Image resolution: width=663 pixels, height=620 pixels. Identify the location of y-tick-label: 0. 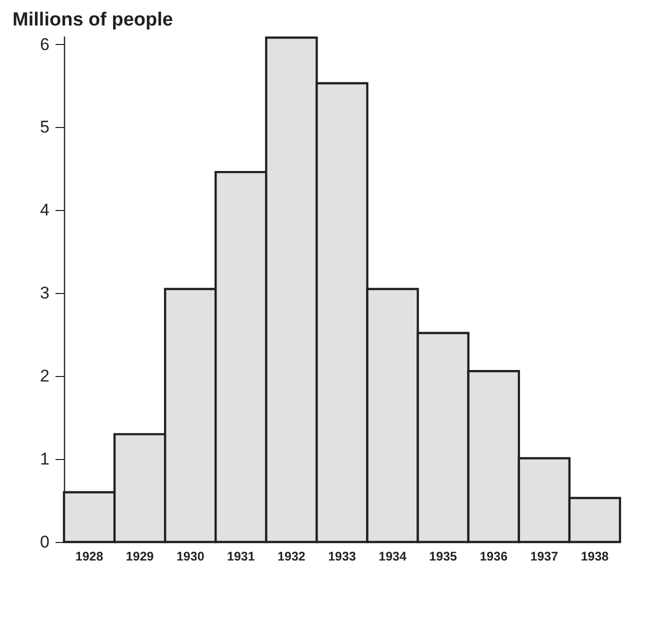
(45, 542).